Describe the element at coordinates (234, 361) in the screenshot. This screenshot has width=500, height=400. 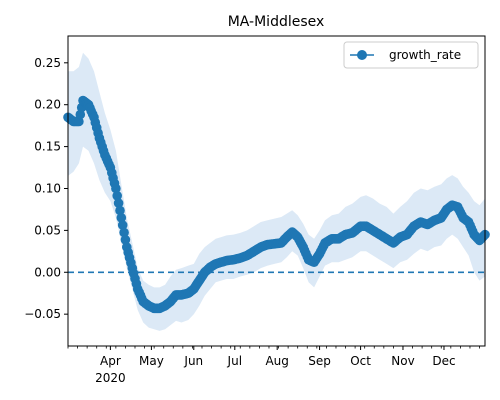
I see `x-tick-label-3: Jul` at that location.